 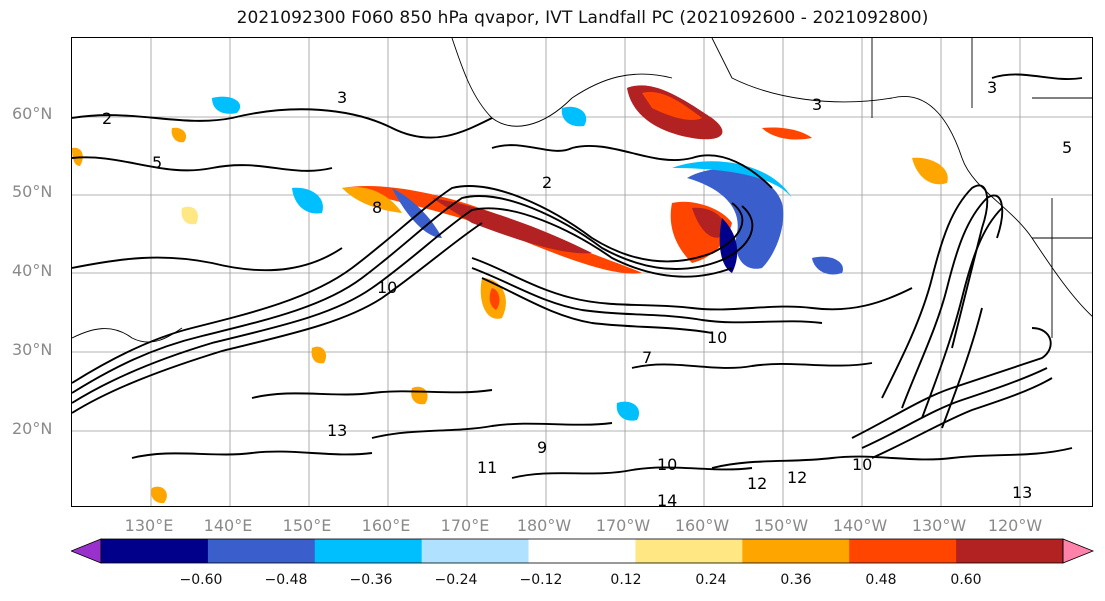 What do you see at coordinates (32, 428) in the screenshot?
I see `lat-label-20n: 20°N` at bounding box center [32, 428].